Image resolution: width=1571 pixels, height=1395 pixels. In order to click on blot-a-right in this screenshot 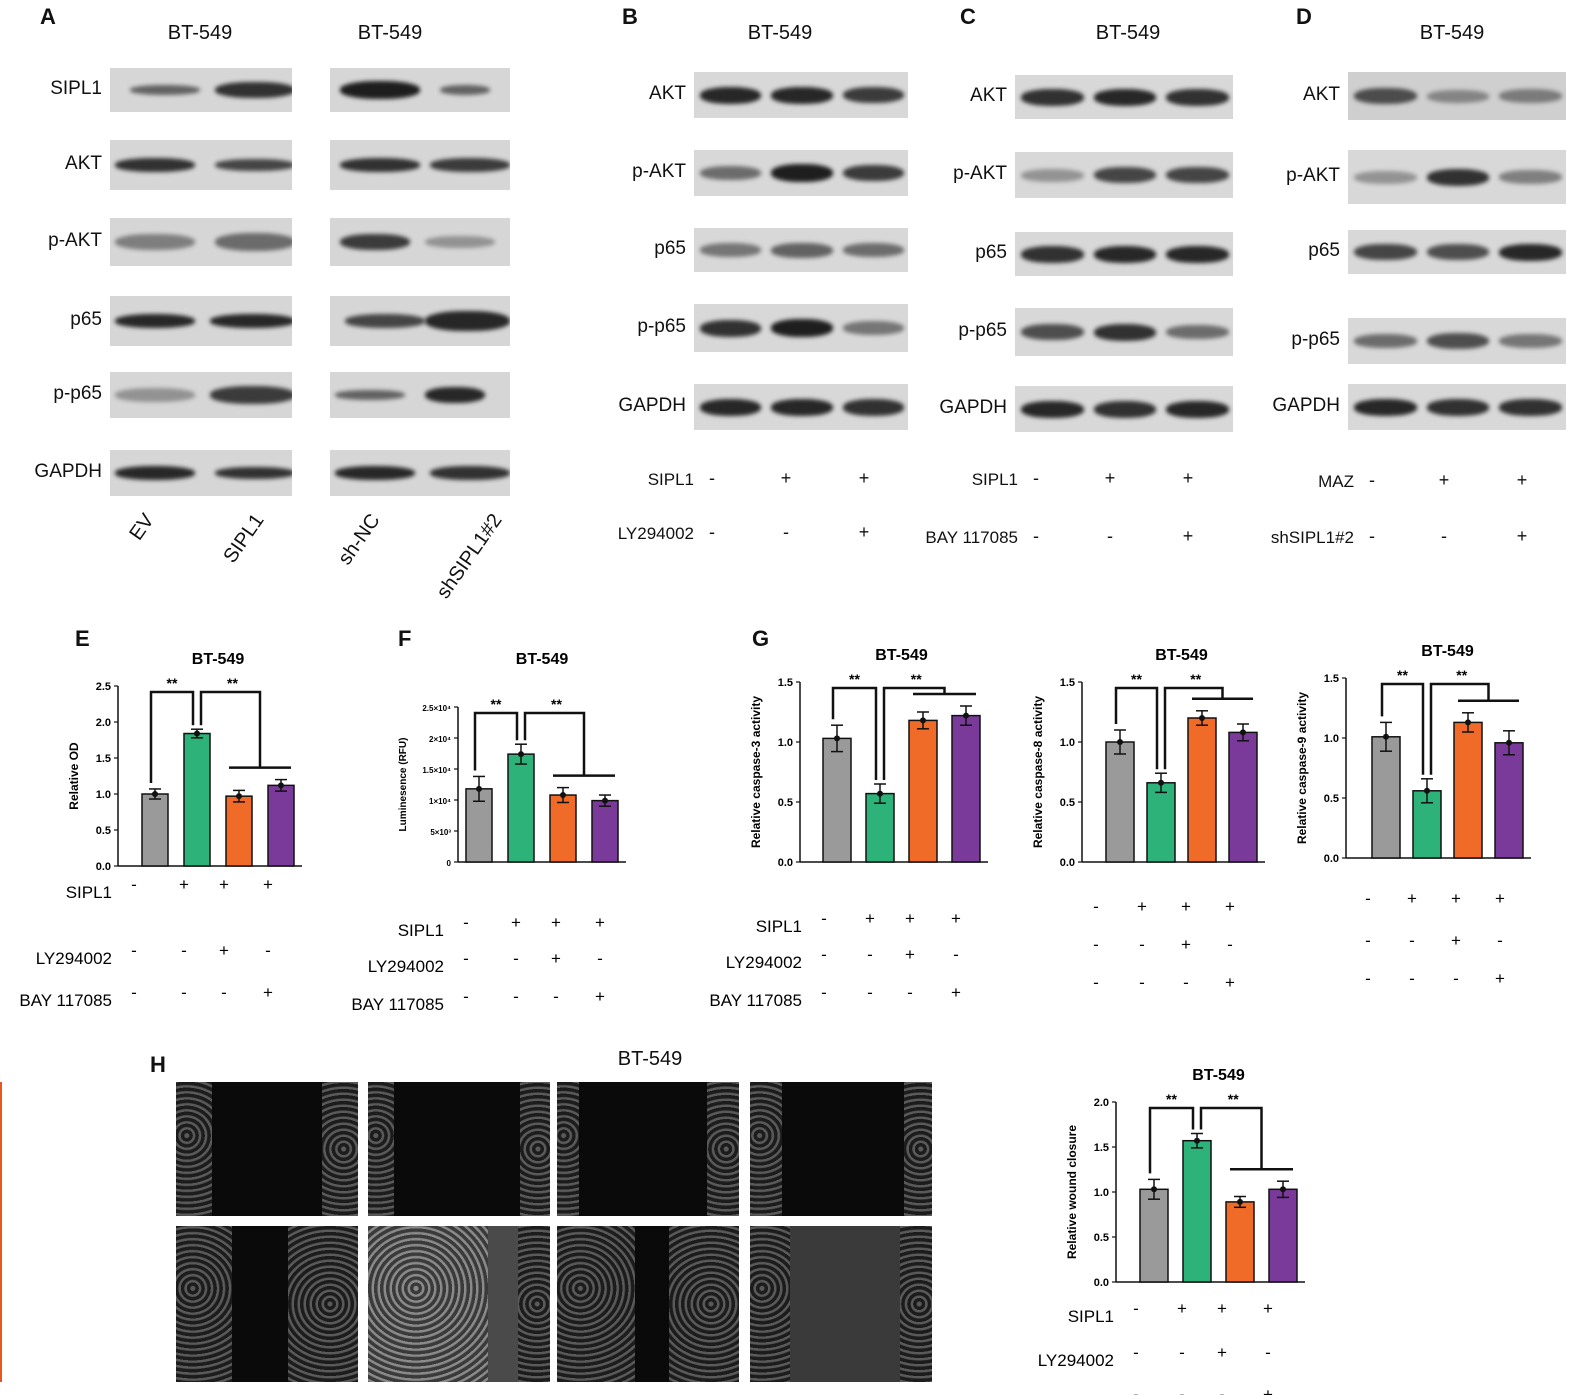, I will do `click(420, 473)`.